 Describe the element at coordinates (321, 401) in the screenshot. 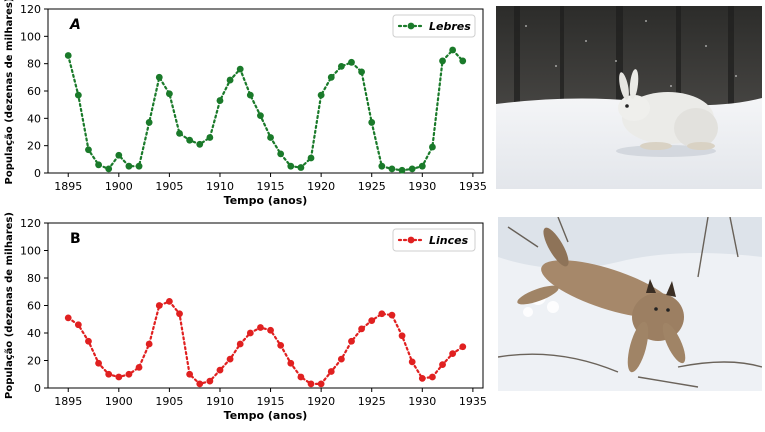

I see `x-tick-label: 1920` at that location.